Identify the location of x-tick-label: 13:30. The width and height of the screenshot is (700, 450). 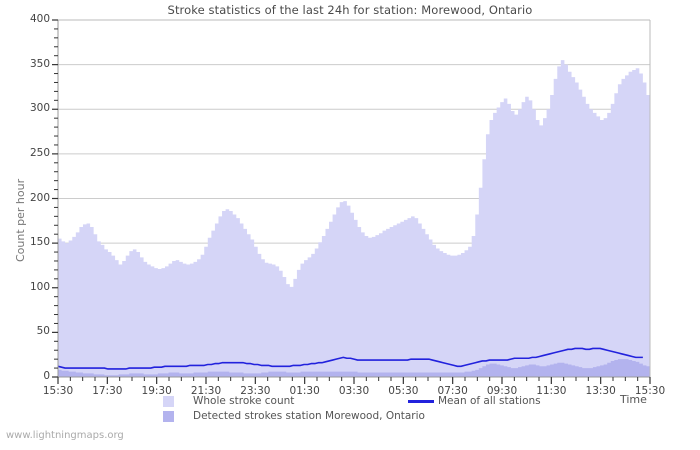
(600, 391).